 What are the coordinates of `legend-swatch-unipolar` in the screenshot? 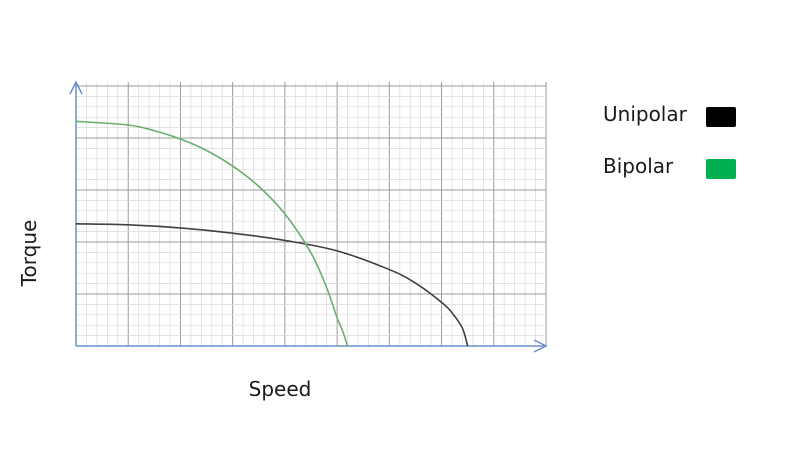 It's located at (721, 117).